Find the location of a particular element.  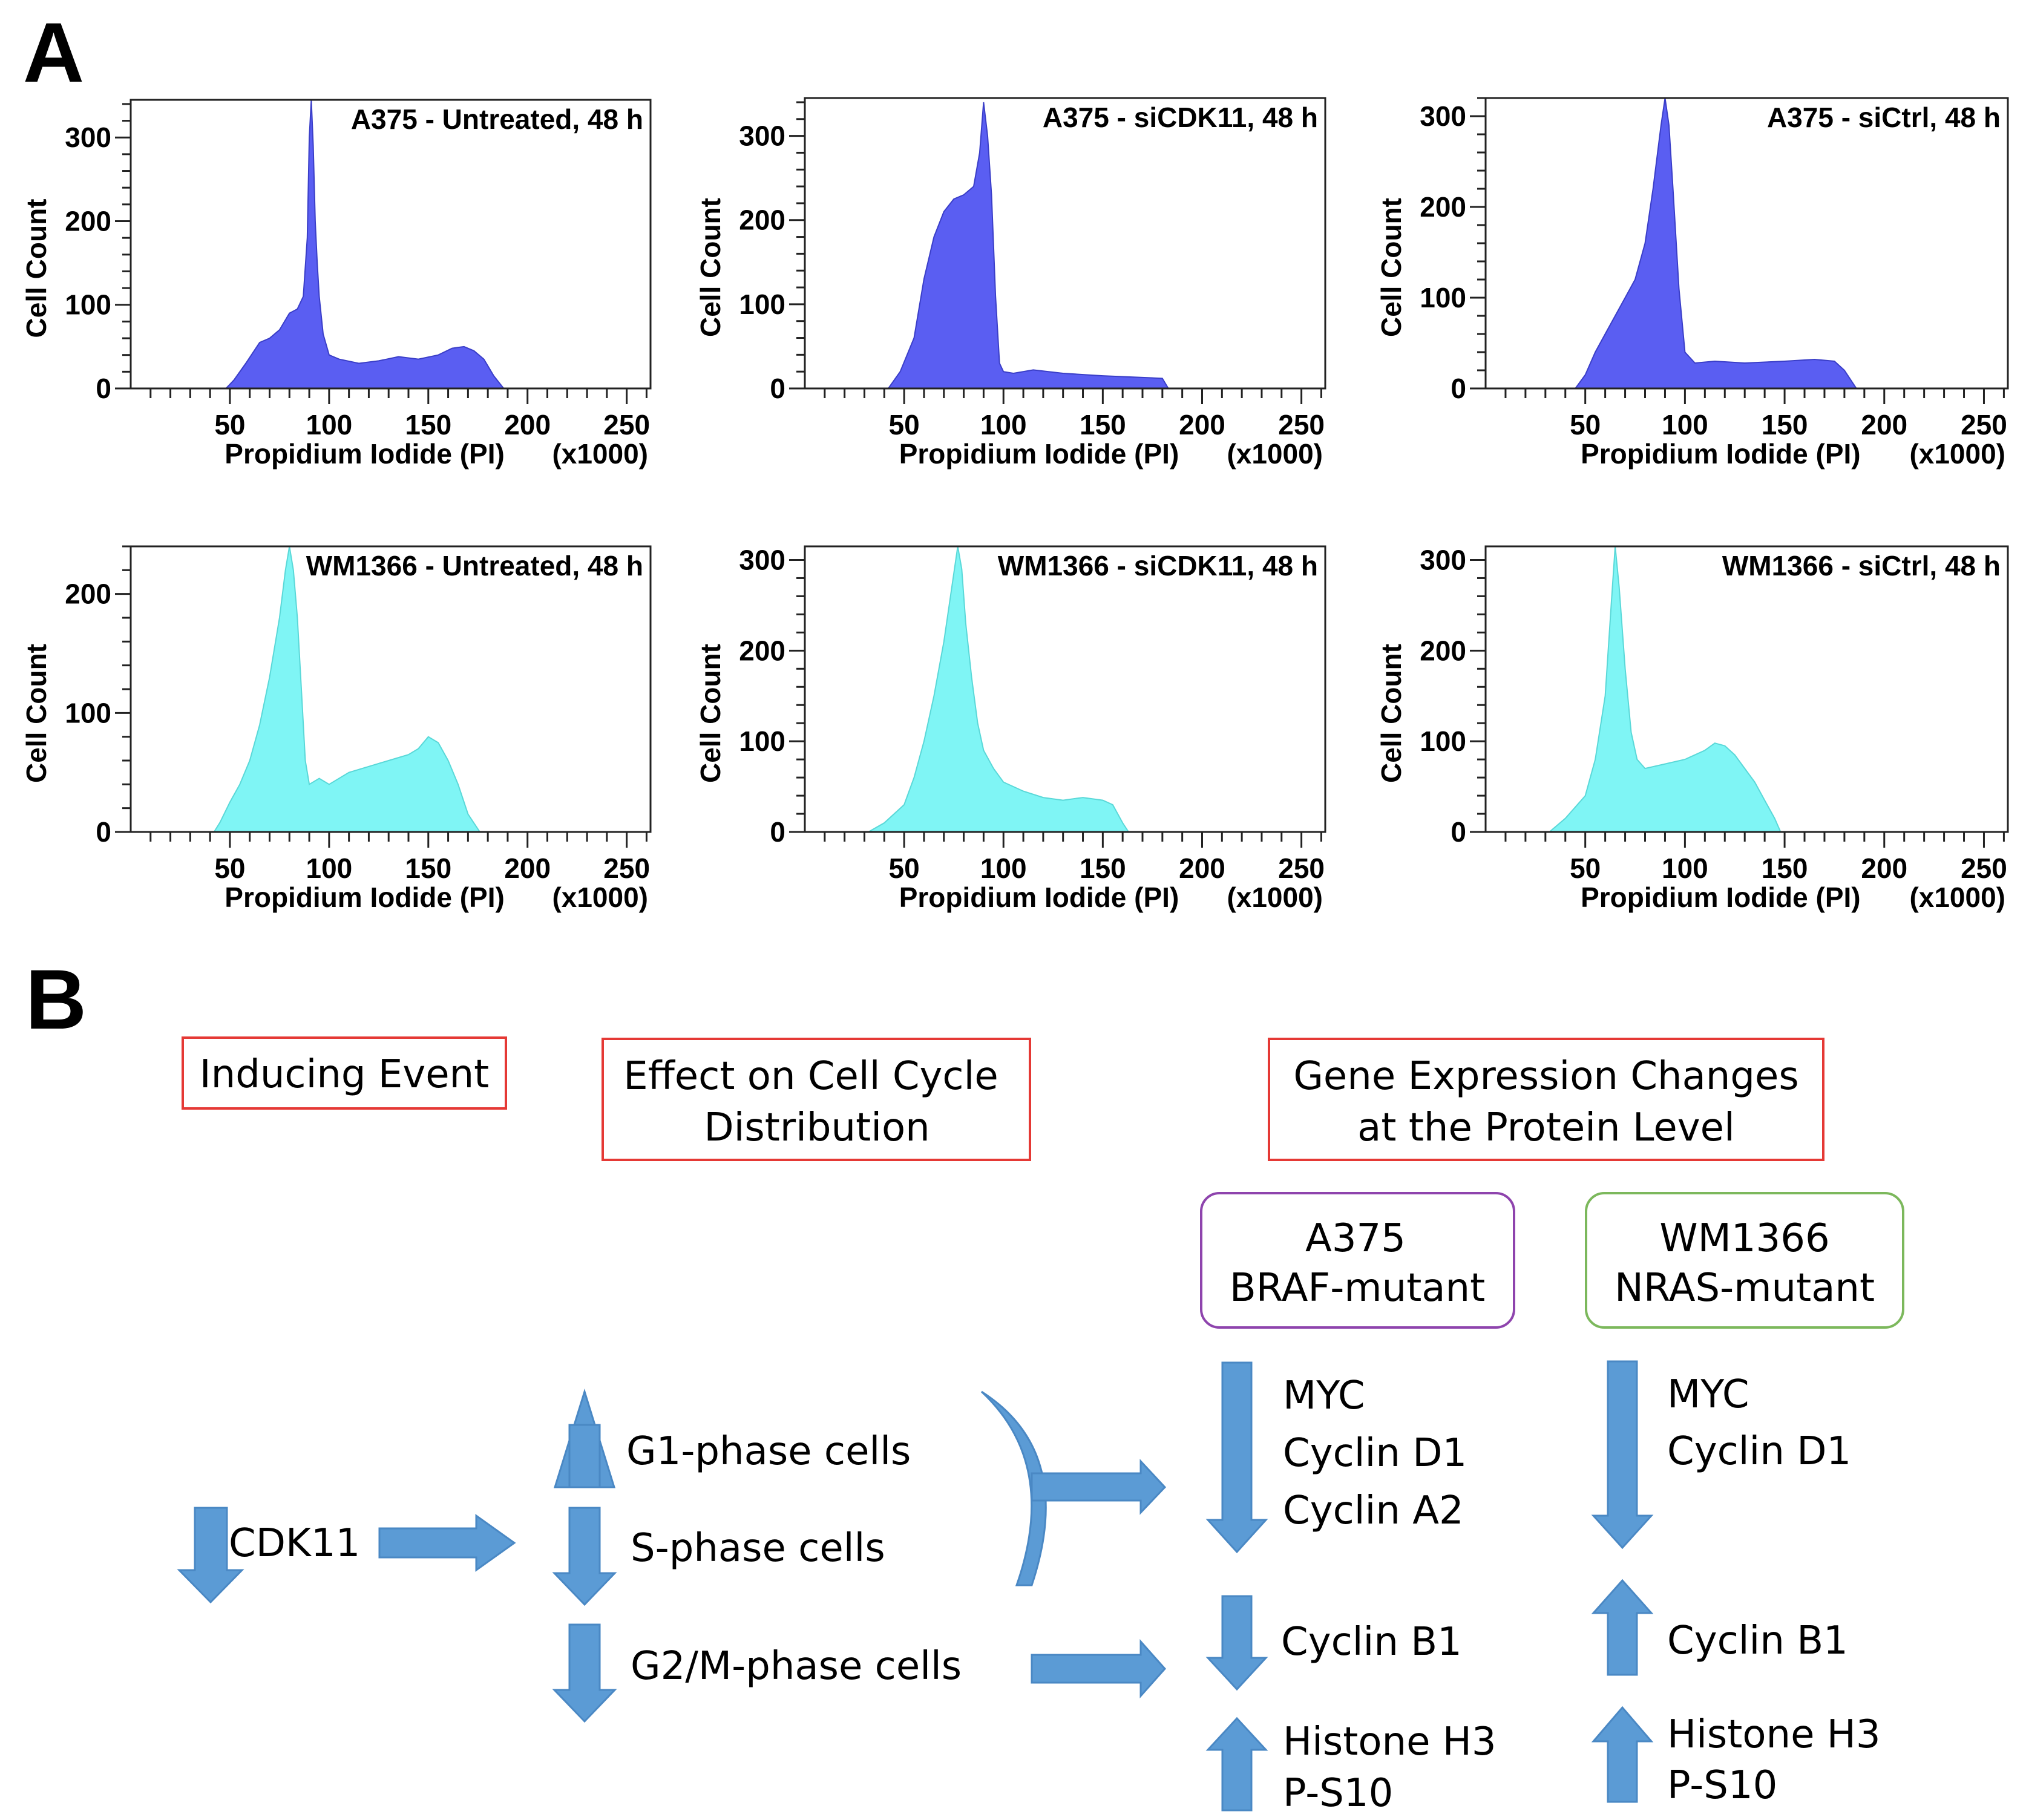

wm1366-ps10: P-S10 is located at coordinates (1722, 1785).